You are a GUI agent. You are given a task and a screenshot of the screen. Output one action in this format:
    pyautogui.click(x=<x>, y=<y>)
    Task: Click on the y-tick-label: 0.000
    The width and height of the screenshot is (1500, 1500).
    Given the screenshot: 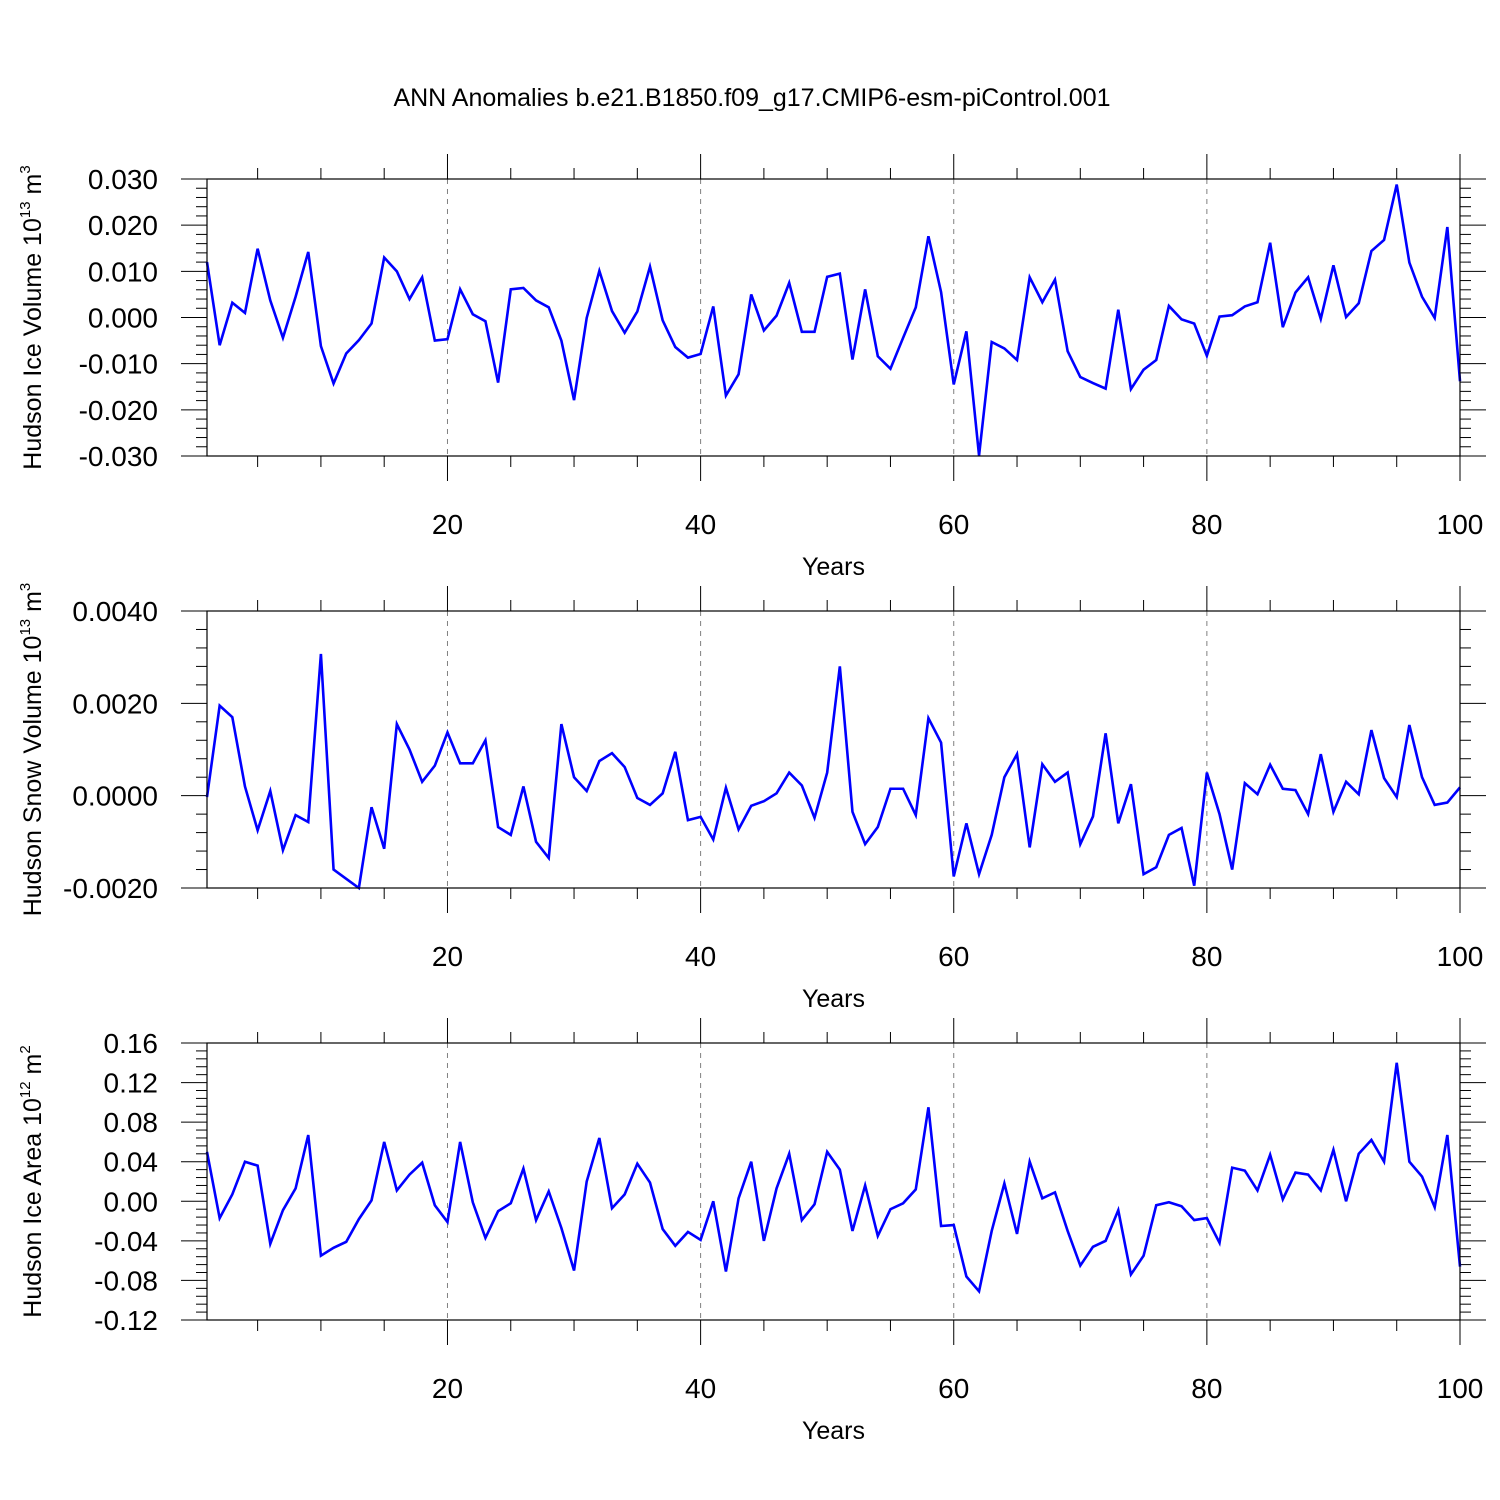 What is the action you would take?
    pyautogui.click(x=123, y=318)
    